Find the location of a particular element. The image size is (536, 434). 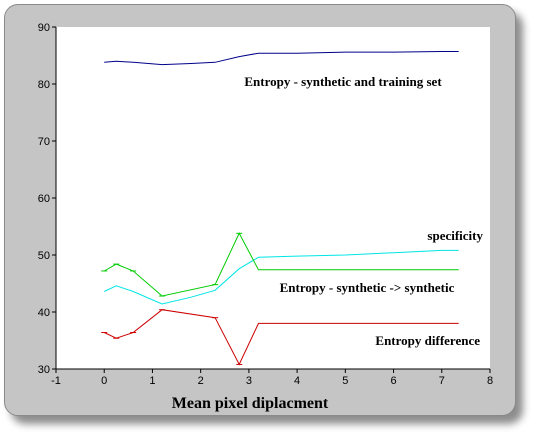

x-tick-label: 0 is located at coordinates (104, 381).